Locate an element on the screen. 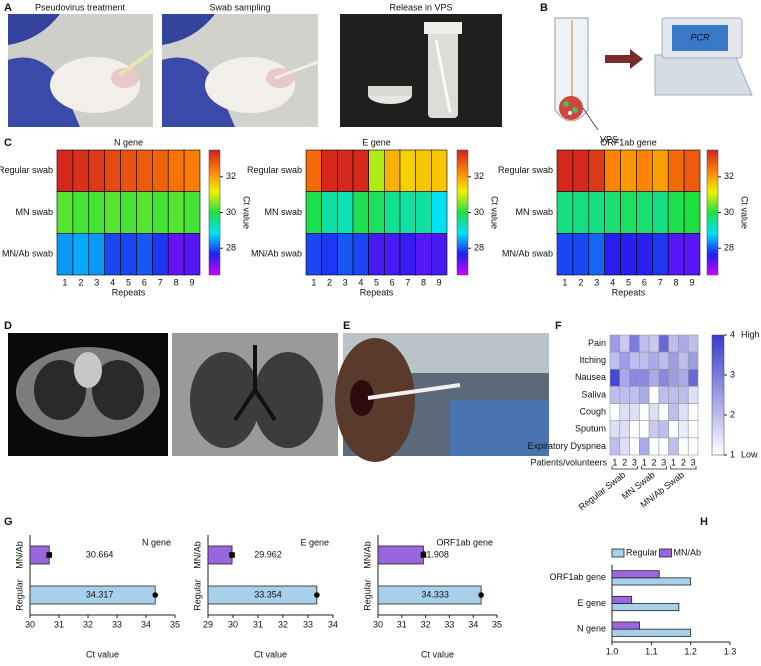 The height and width of the screenshot is (666, 761). chart-title: ORF1ab gene is located at coordinates (628, 142).